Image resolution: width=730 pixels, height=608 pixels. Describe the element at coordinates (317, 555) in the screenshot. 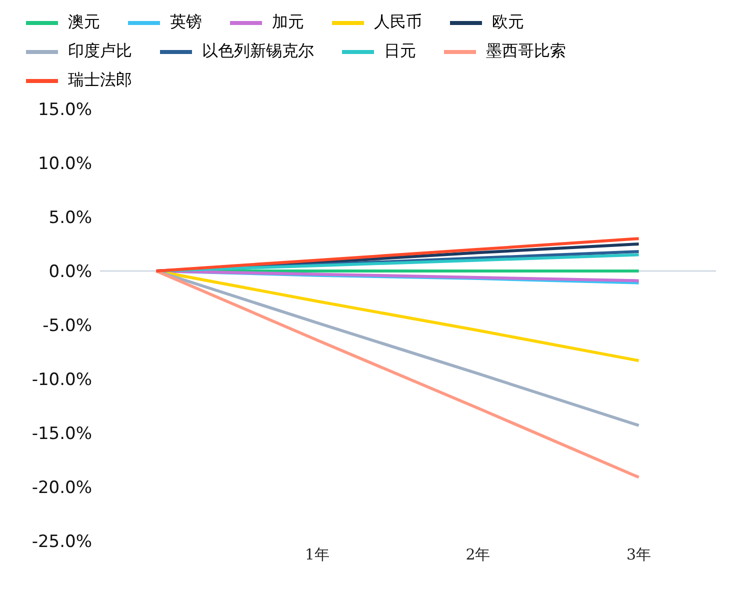

I see `x-tick-label: 1年` at that location.